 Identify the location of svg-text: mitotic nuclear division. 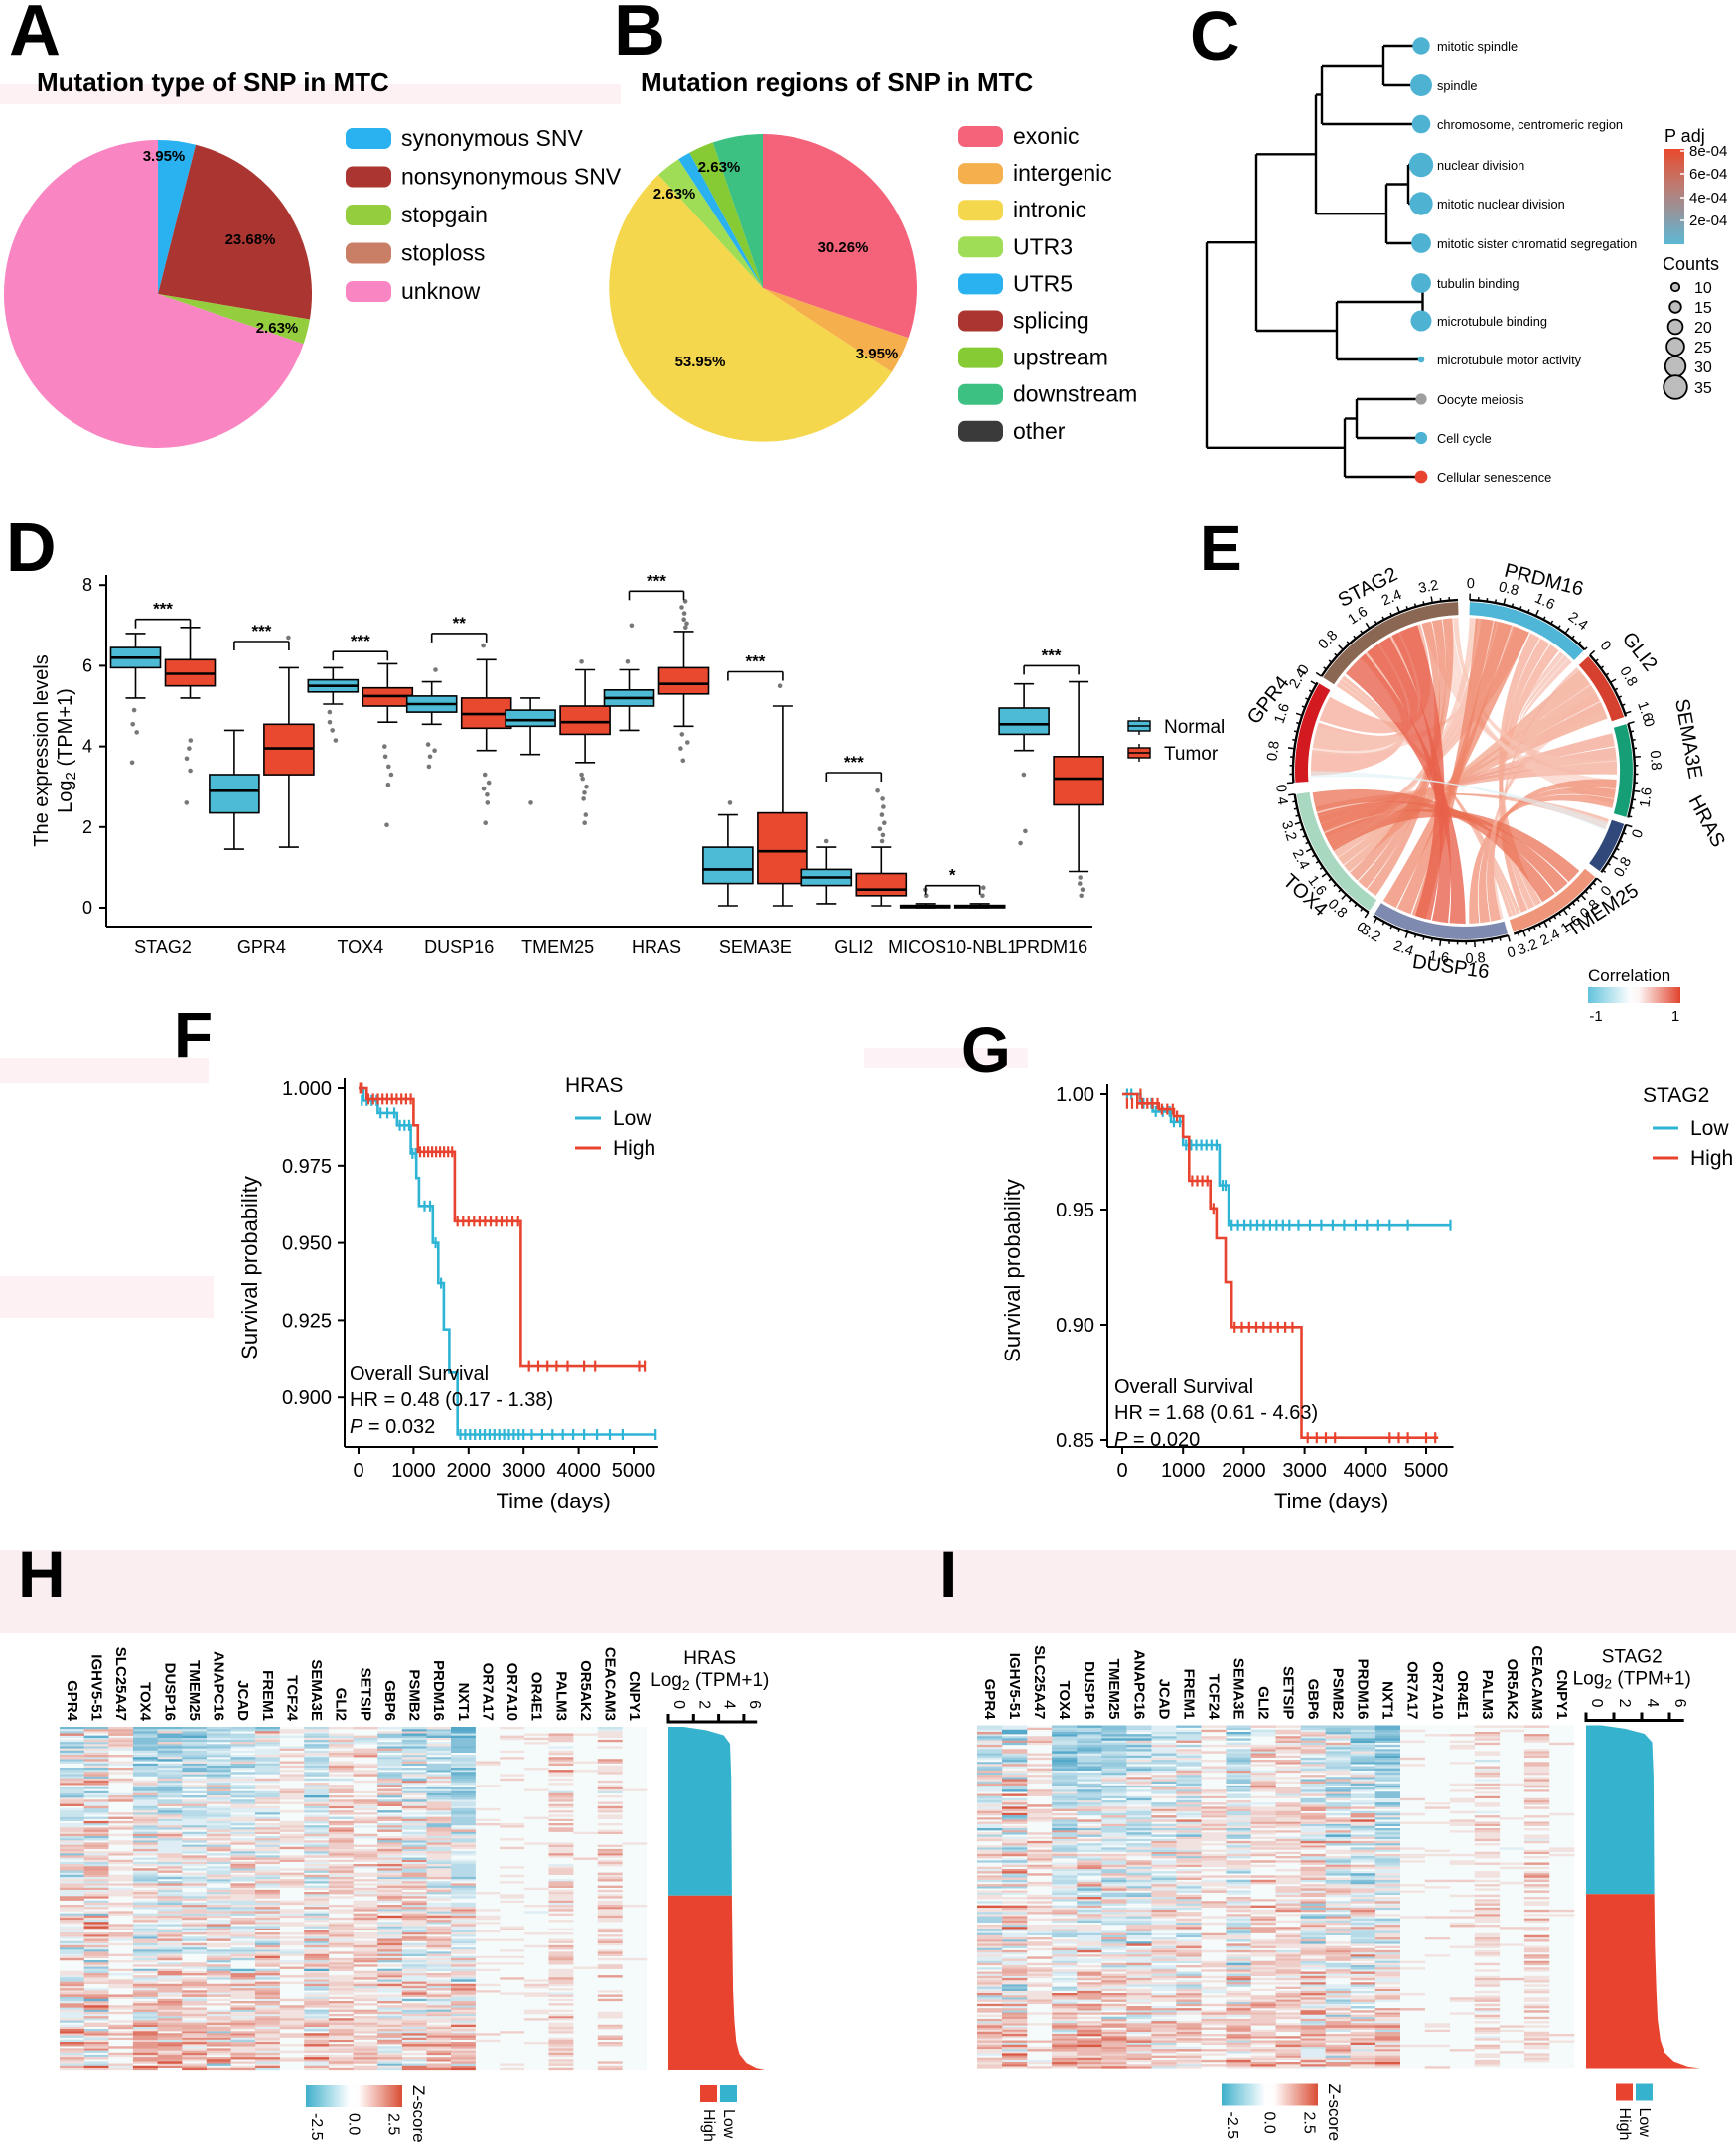
(1501, 205).